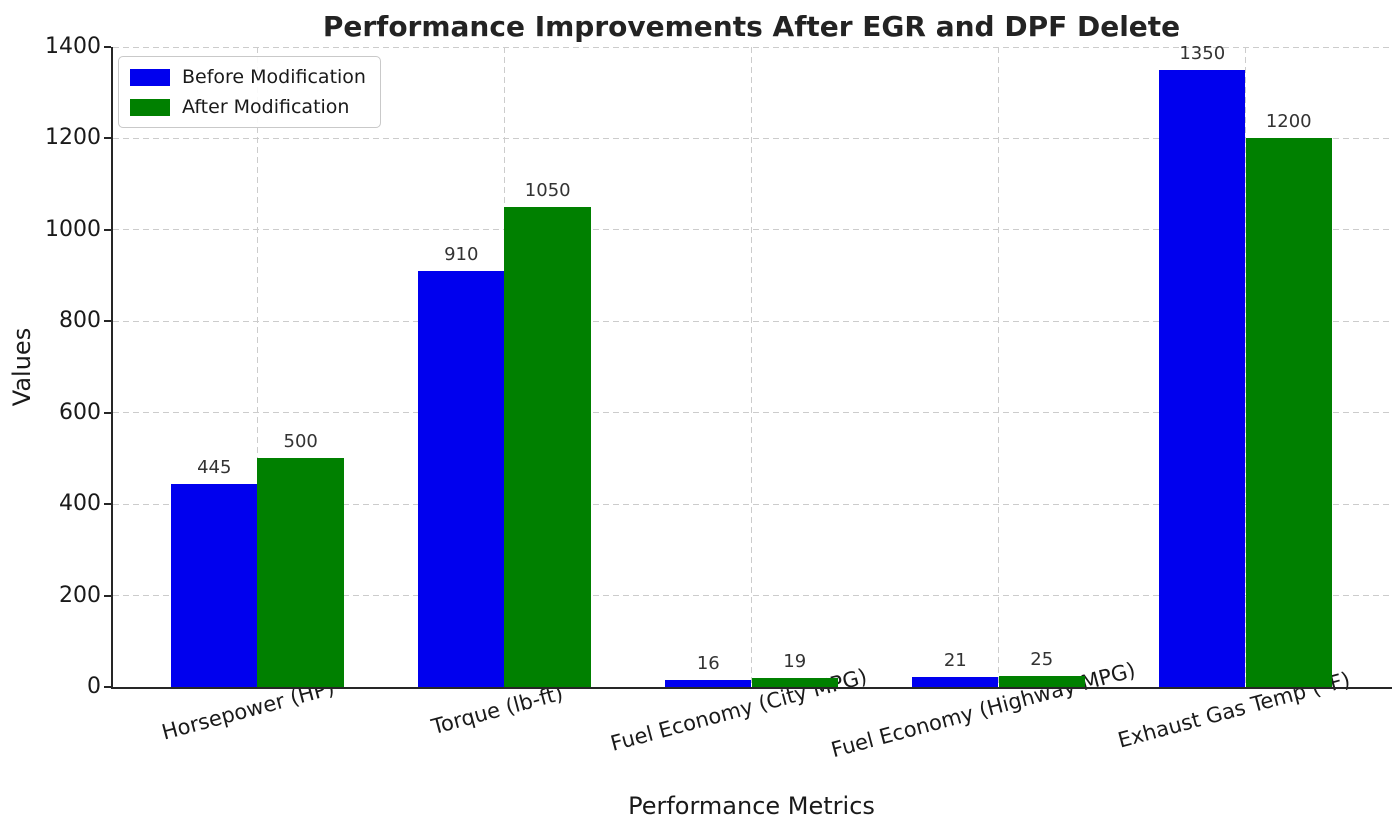  I want to click on bar-value-label: 25, so click(1042, 659).